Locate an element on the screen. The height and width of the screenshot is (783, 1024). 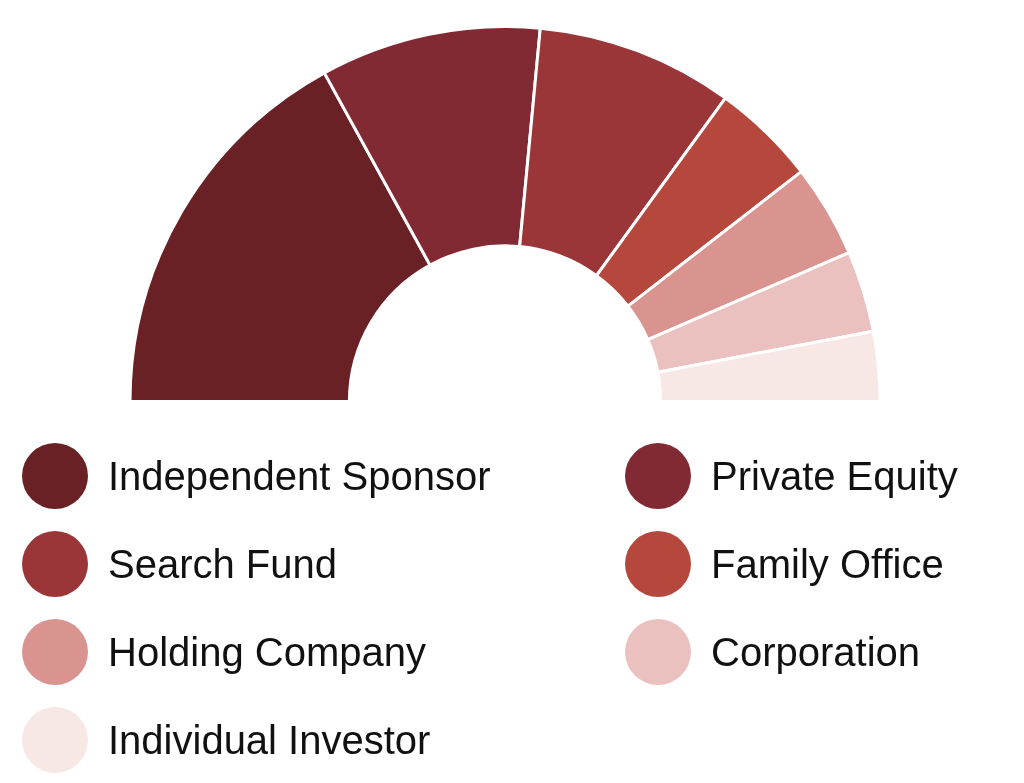
legend-label: Corporation is located at coordinates (816, 652).